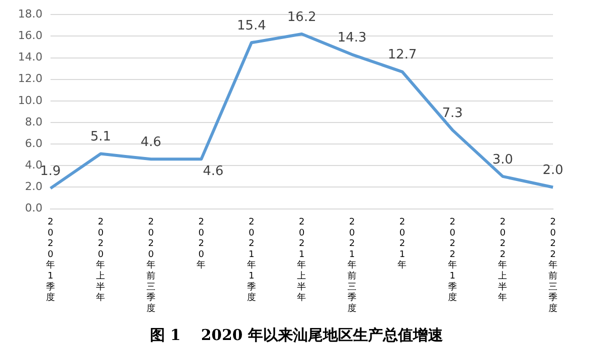 The width and height of the screenshot is (593, 358). What do you see at coordinates (30, 100) in the screenshot?
I see `y-tick-label: 10.0` at bounding box center [30, 100].